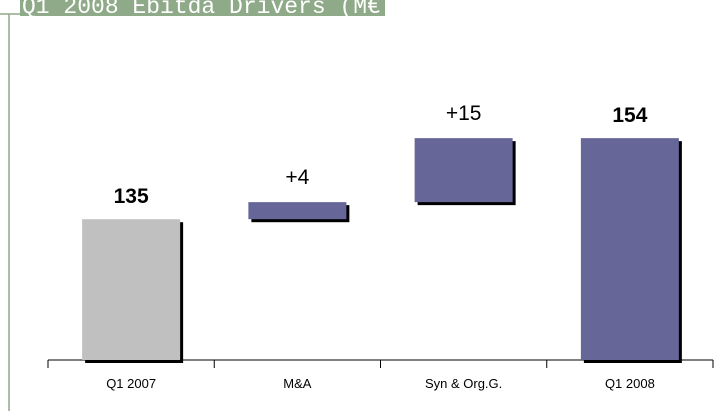 Image resolution: width=723 pixels, height=416 pixels. I want to click on value-label: 154, so click(629, 115).